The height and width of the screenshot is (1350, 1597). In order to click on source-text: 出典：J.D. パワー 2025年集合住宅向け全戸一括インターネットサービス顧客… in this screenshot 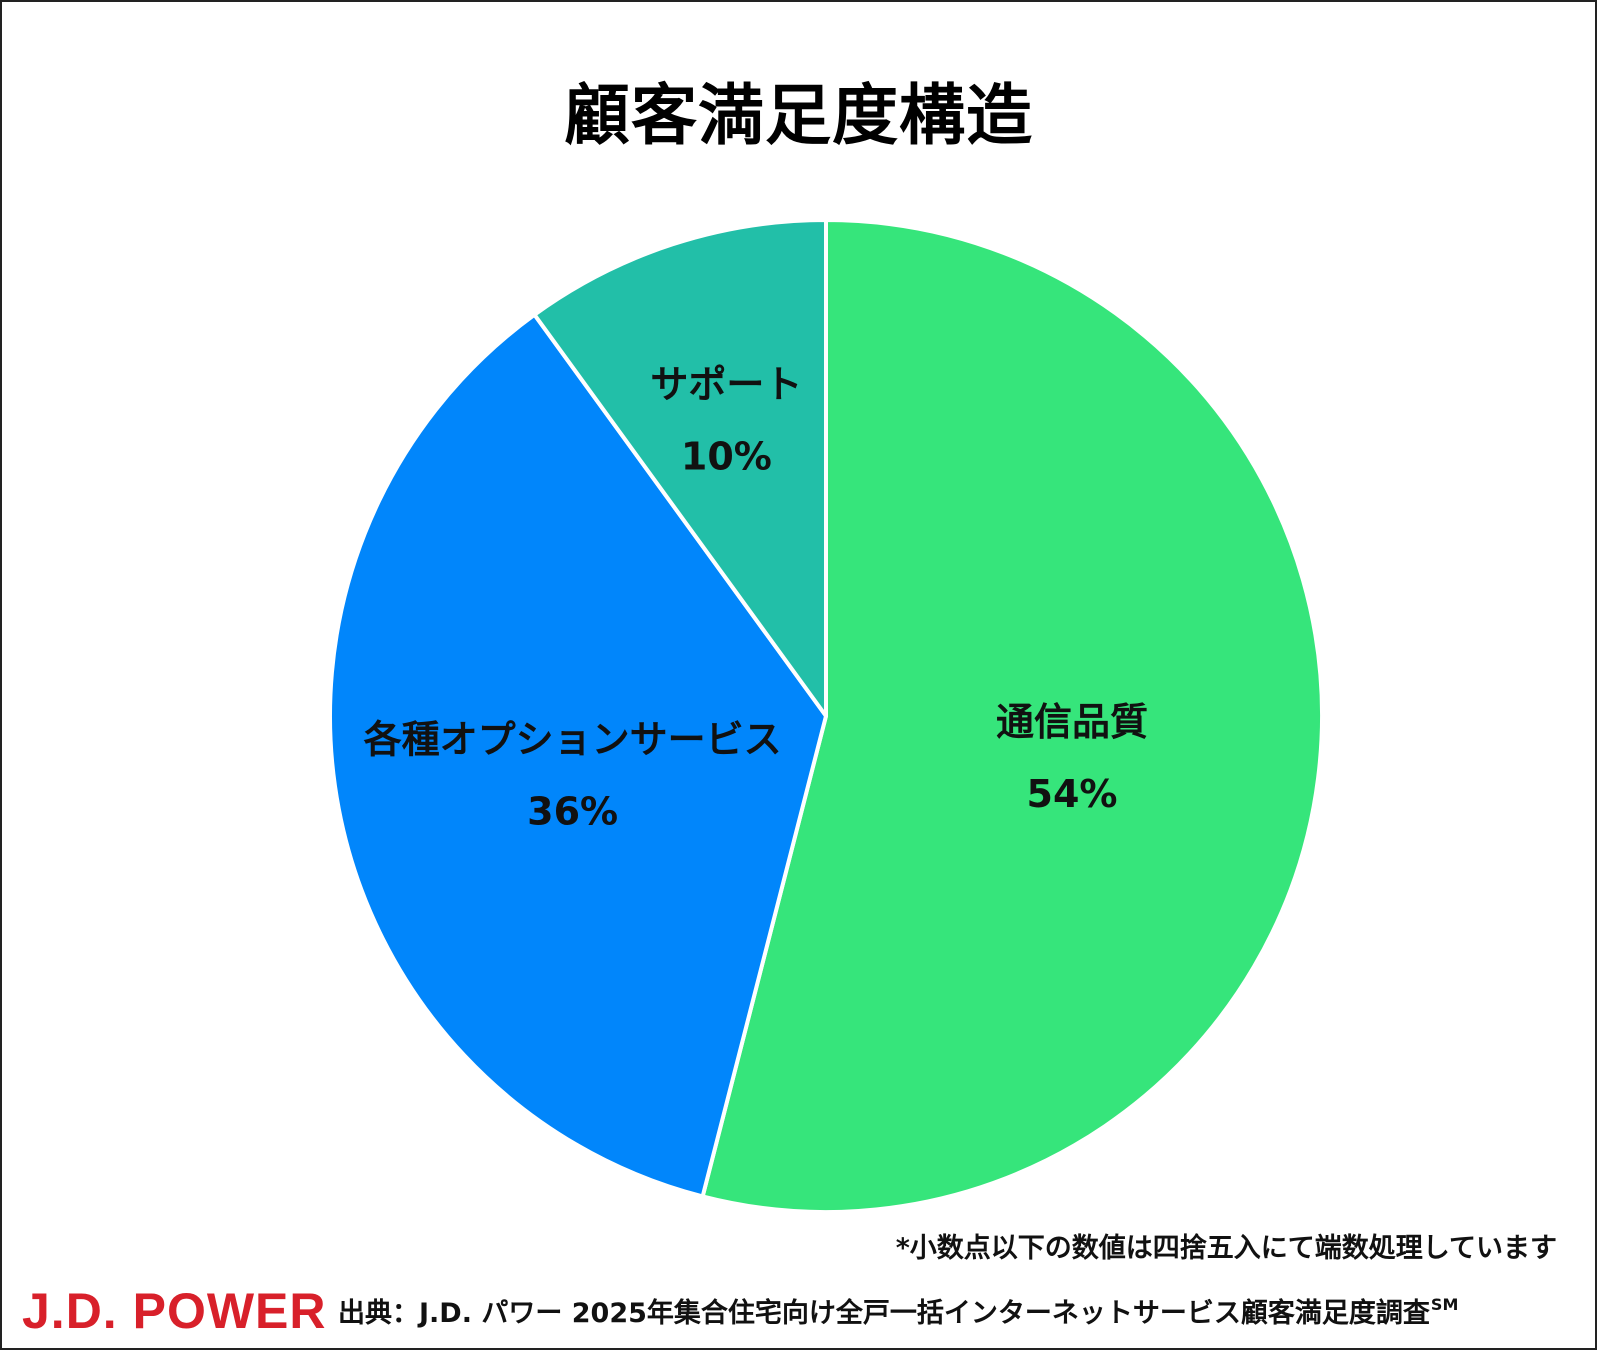, I will do `click(898, 1310)`.